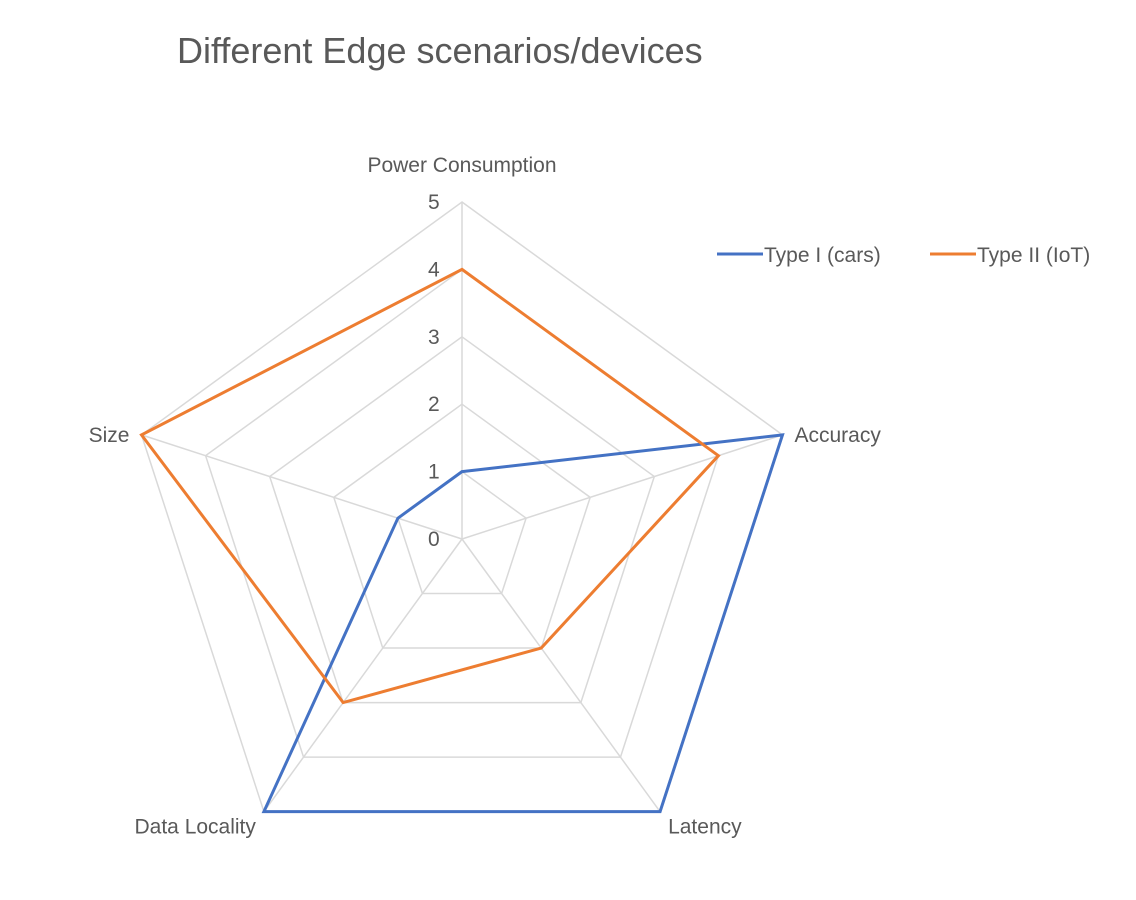  I want to click on tick-label: 3, so click(434, 337).